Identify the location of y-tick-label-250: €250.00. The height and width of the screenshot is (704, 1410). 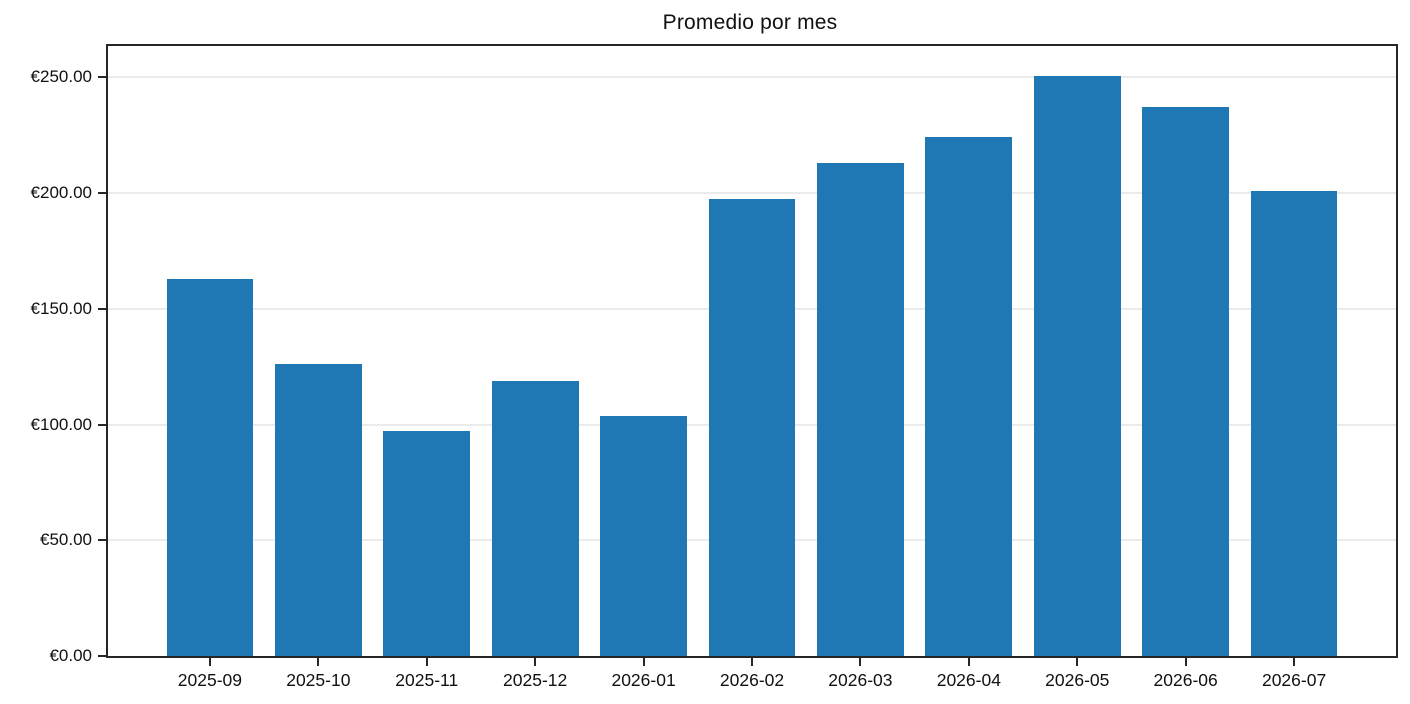
(61, 77).